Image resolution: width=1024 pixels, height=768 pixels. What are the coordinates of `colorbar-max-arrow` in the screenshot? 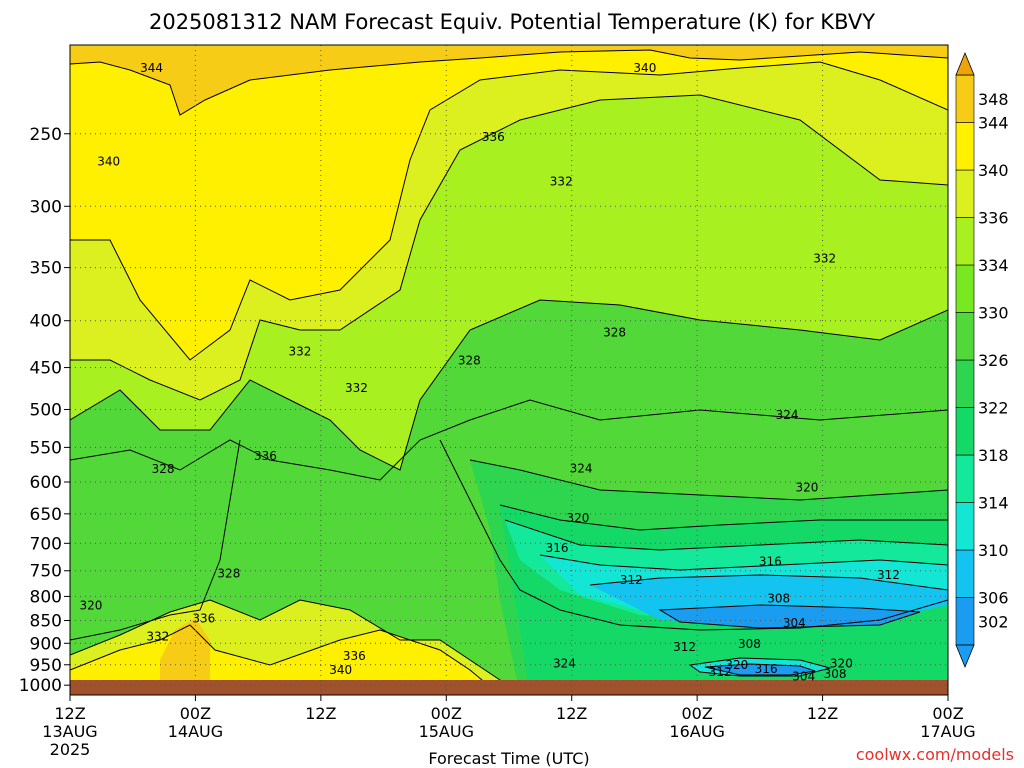 It's located at (965, 63).